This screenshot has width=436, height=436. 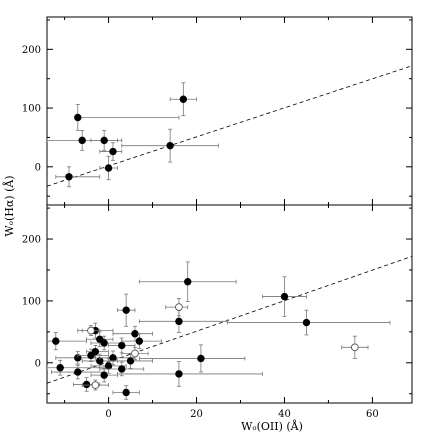 What do you see at coordinates (9, 205) in the screenshot?
I see `y-axis-title: Wₒ(Hα) (Å)` at bounding box center [9, 205].